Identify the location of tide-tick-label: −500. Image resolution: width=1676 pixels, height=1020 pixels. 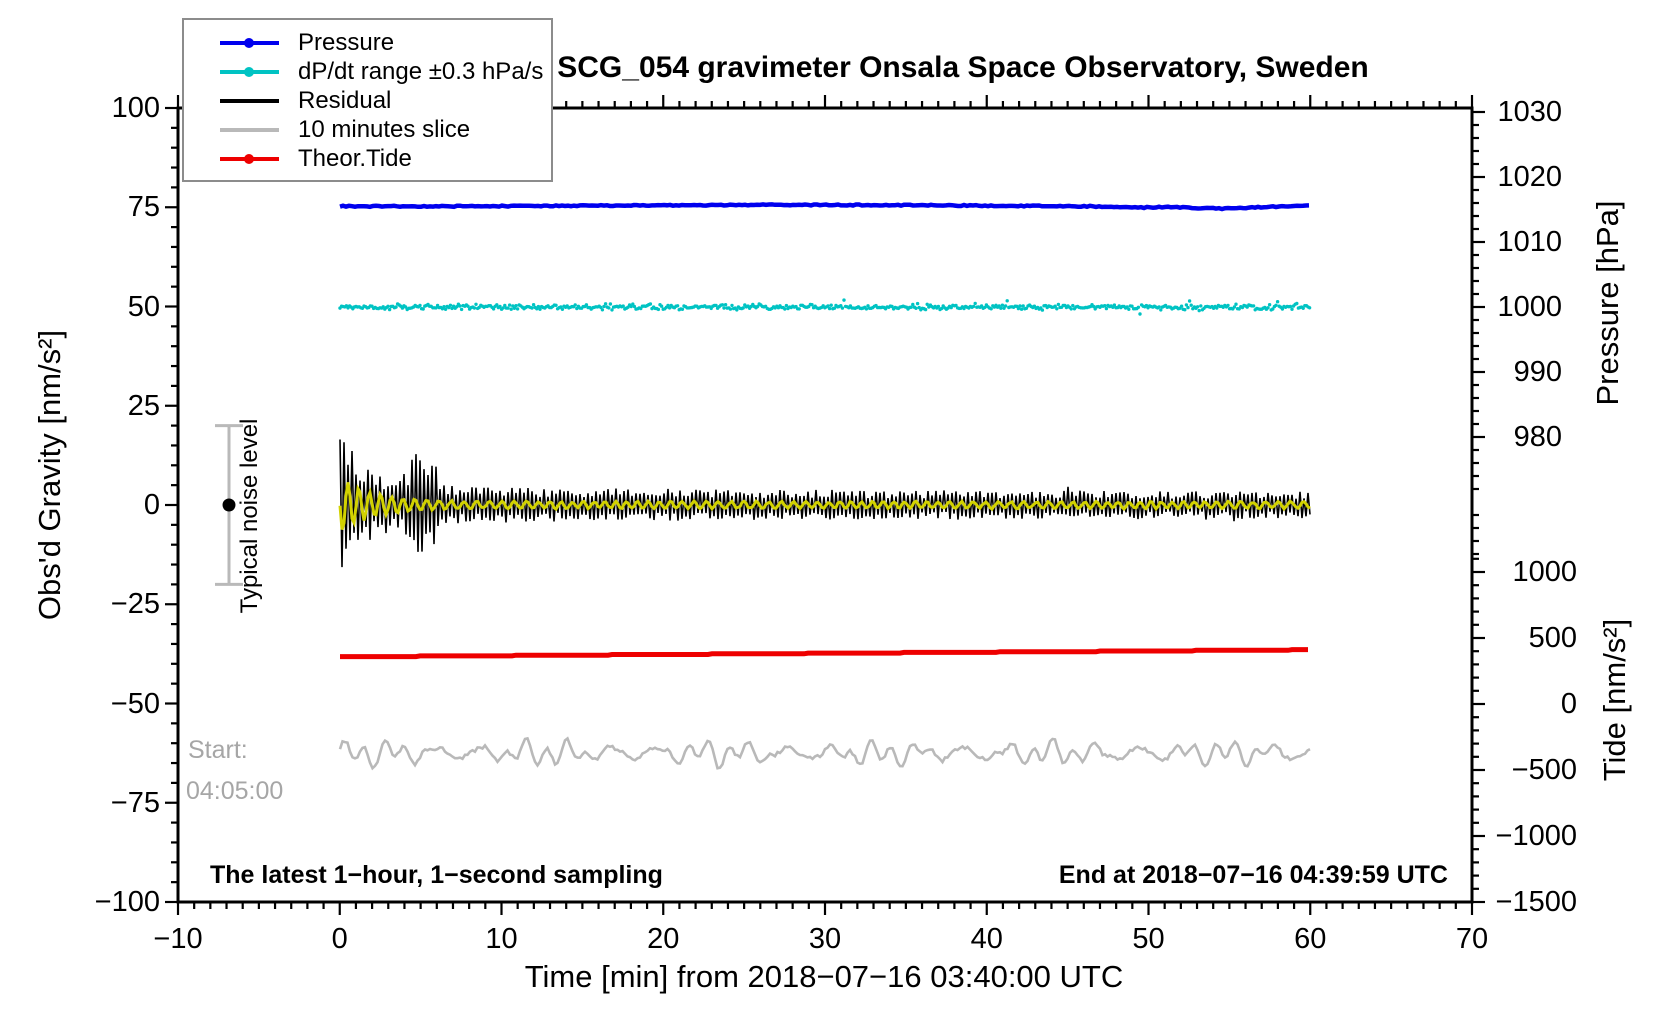
(1544, 770).